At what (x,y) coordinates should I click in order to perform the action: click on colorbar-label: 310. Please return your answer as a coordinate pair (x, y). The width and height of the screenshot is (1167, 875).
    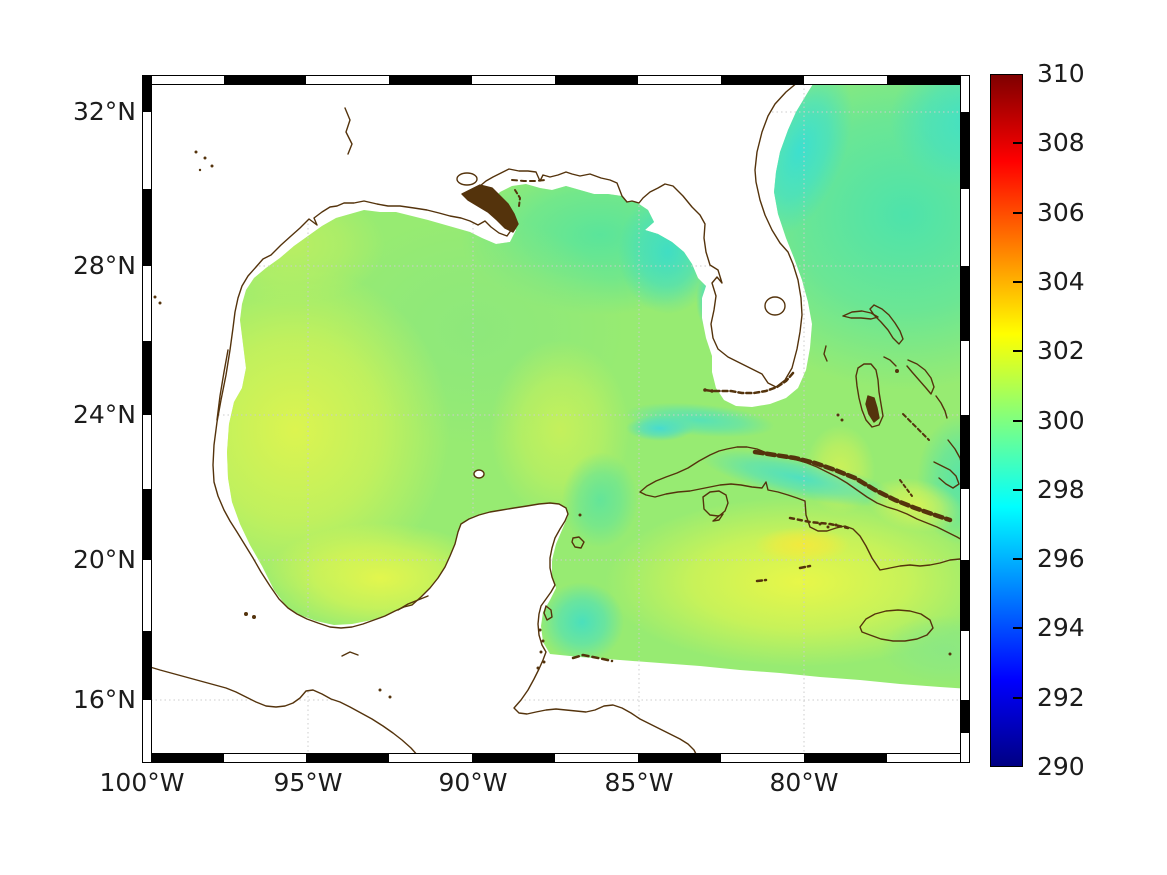
    Looking at the image, I should click on (1061, 73).